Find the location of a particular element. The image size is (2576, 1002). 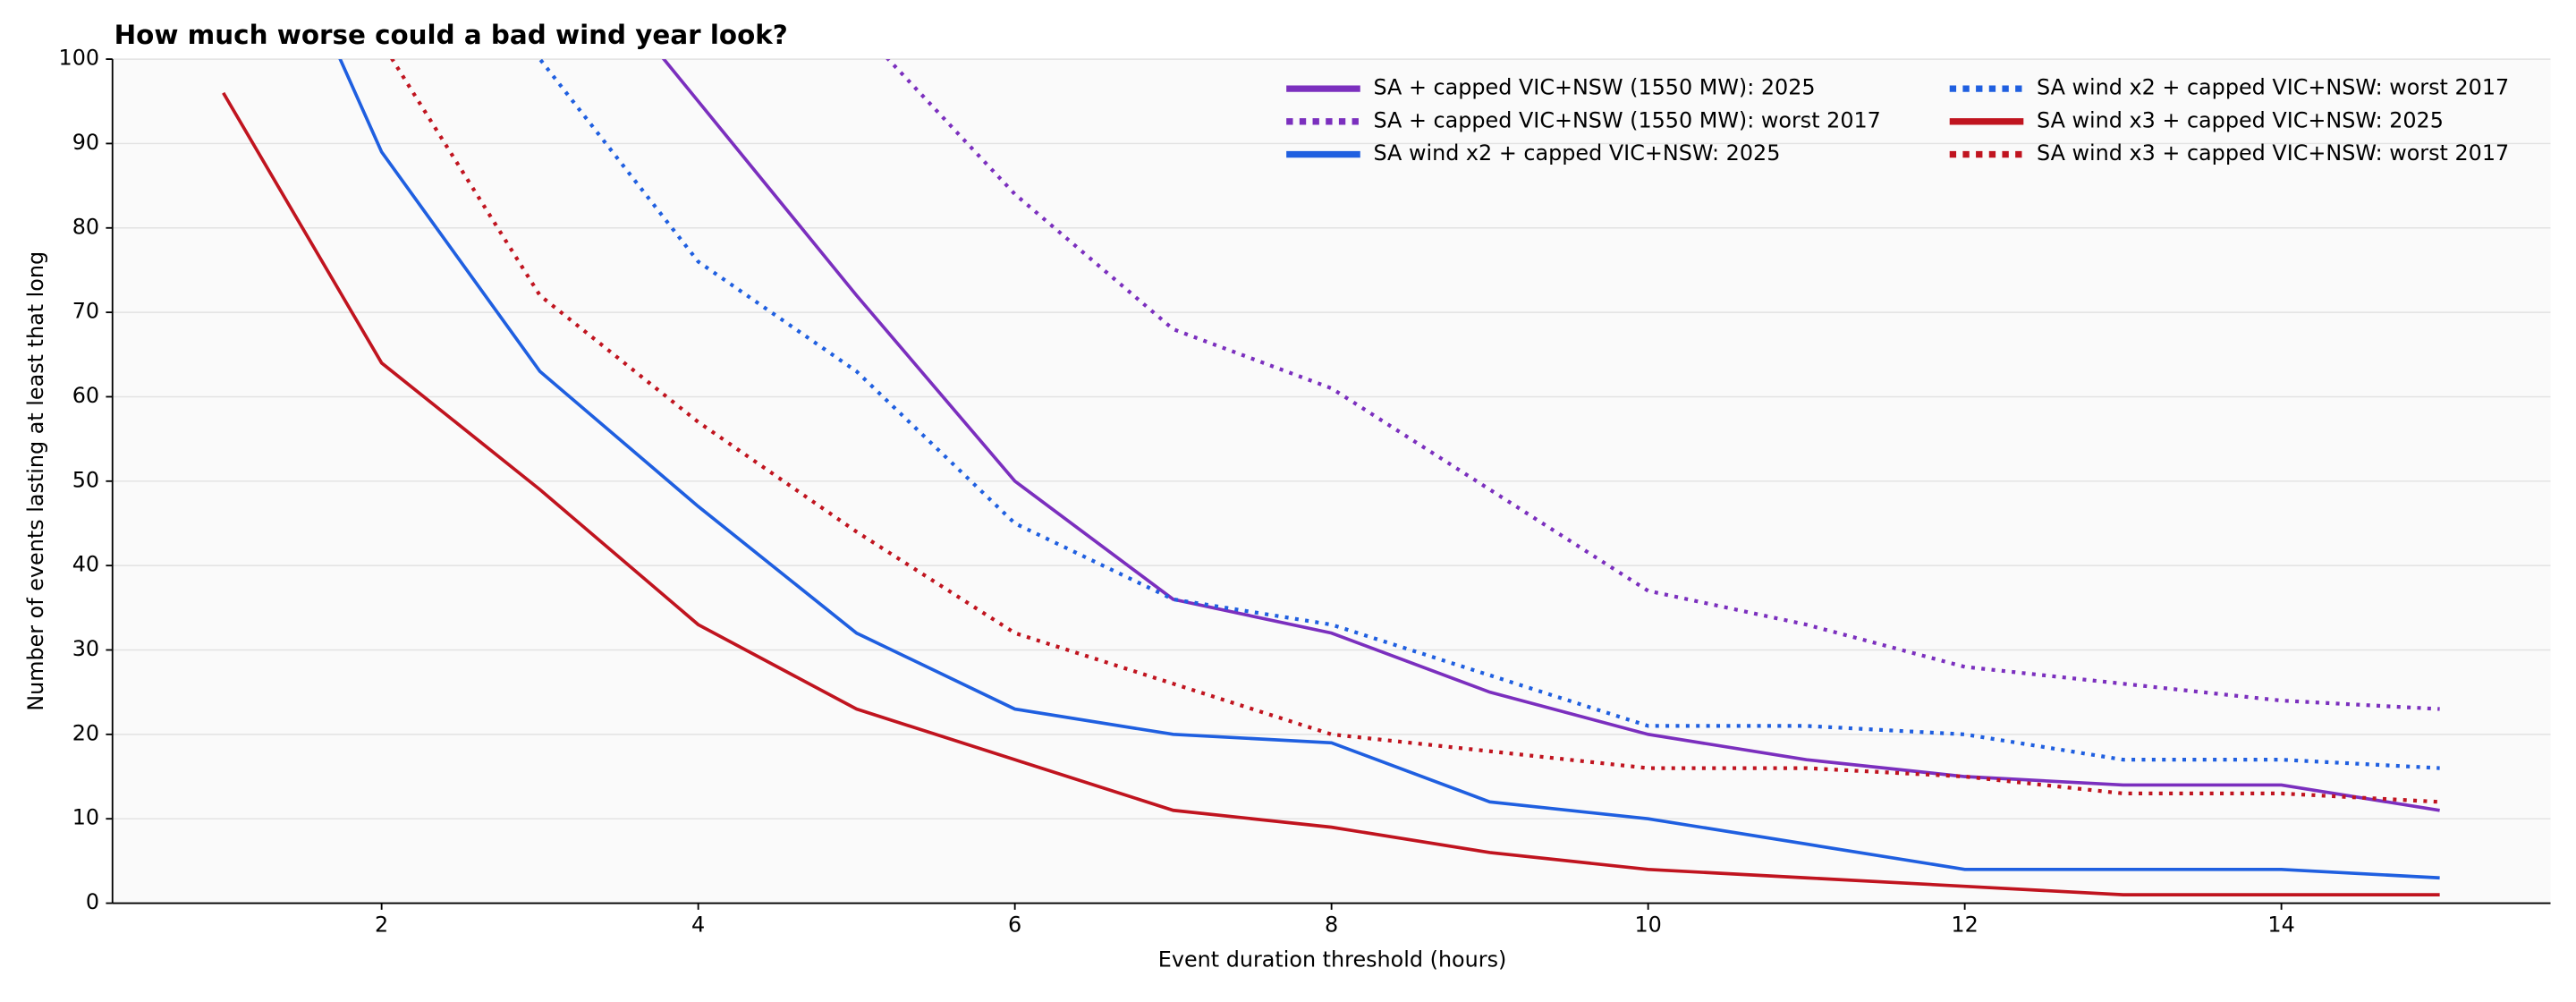

y-tick-label: 40 is located at coordinates (85, 564).